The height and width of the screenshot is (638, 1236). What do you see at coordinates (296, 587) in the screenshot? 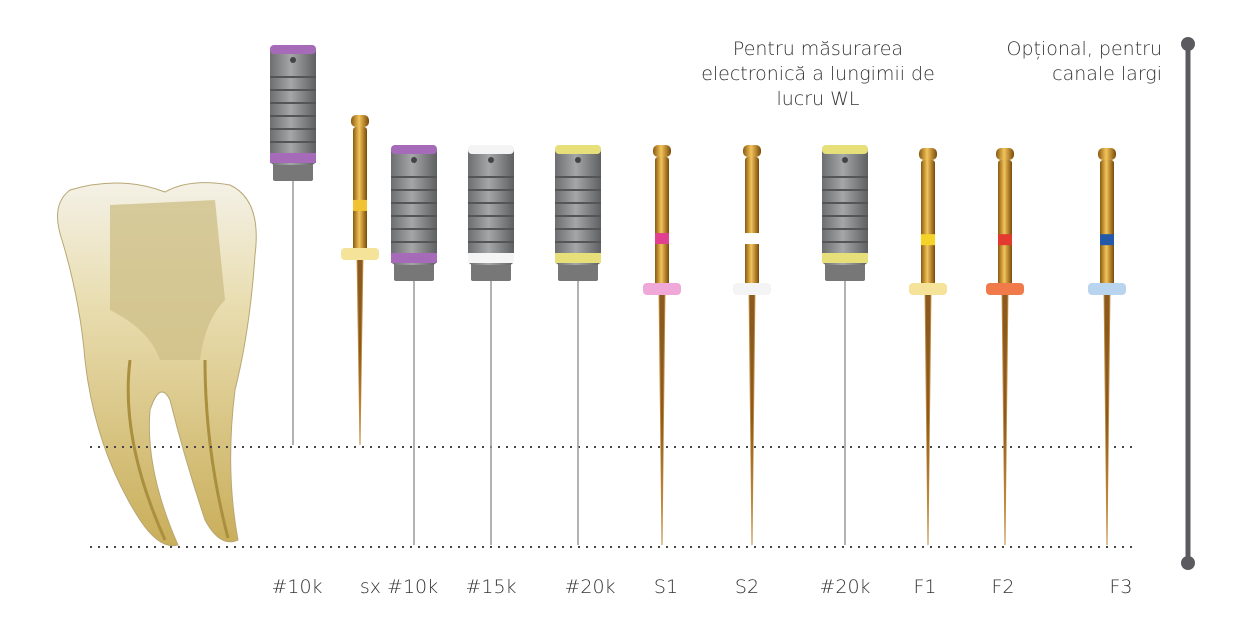
I see `file-label: #10k` at bounding box center [296, 587].